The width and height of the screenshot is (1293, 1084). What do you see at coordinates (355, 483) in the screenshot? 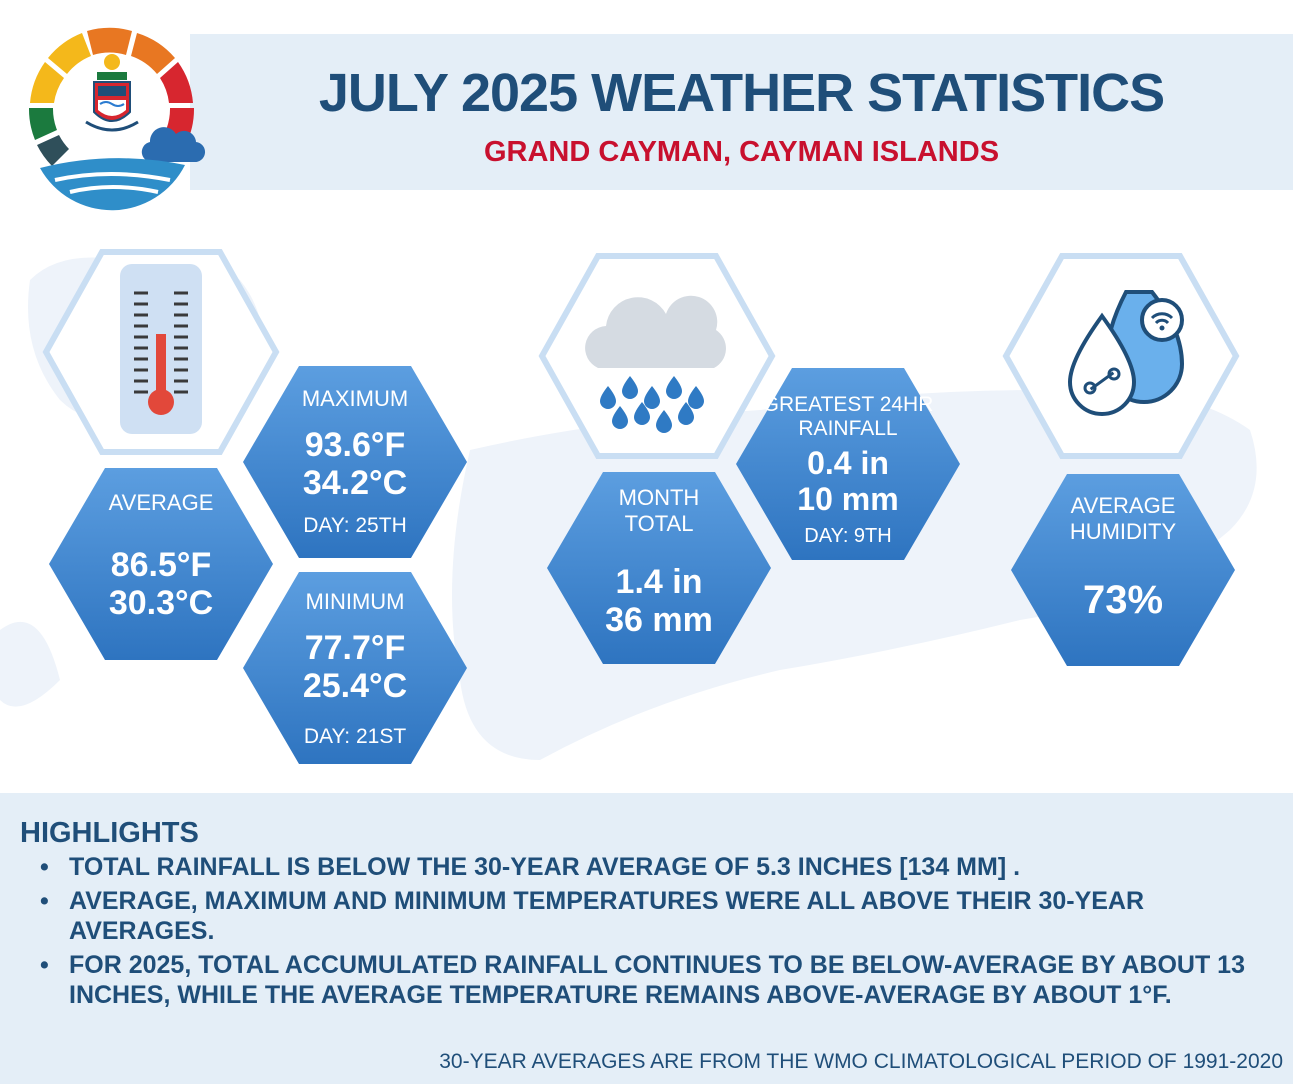
I see `maximum-celsius: 34.2°C` at bounding box center [355, 483].